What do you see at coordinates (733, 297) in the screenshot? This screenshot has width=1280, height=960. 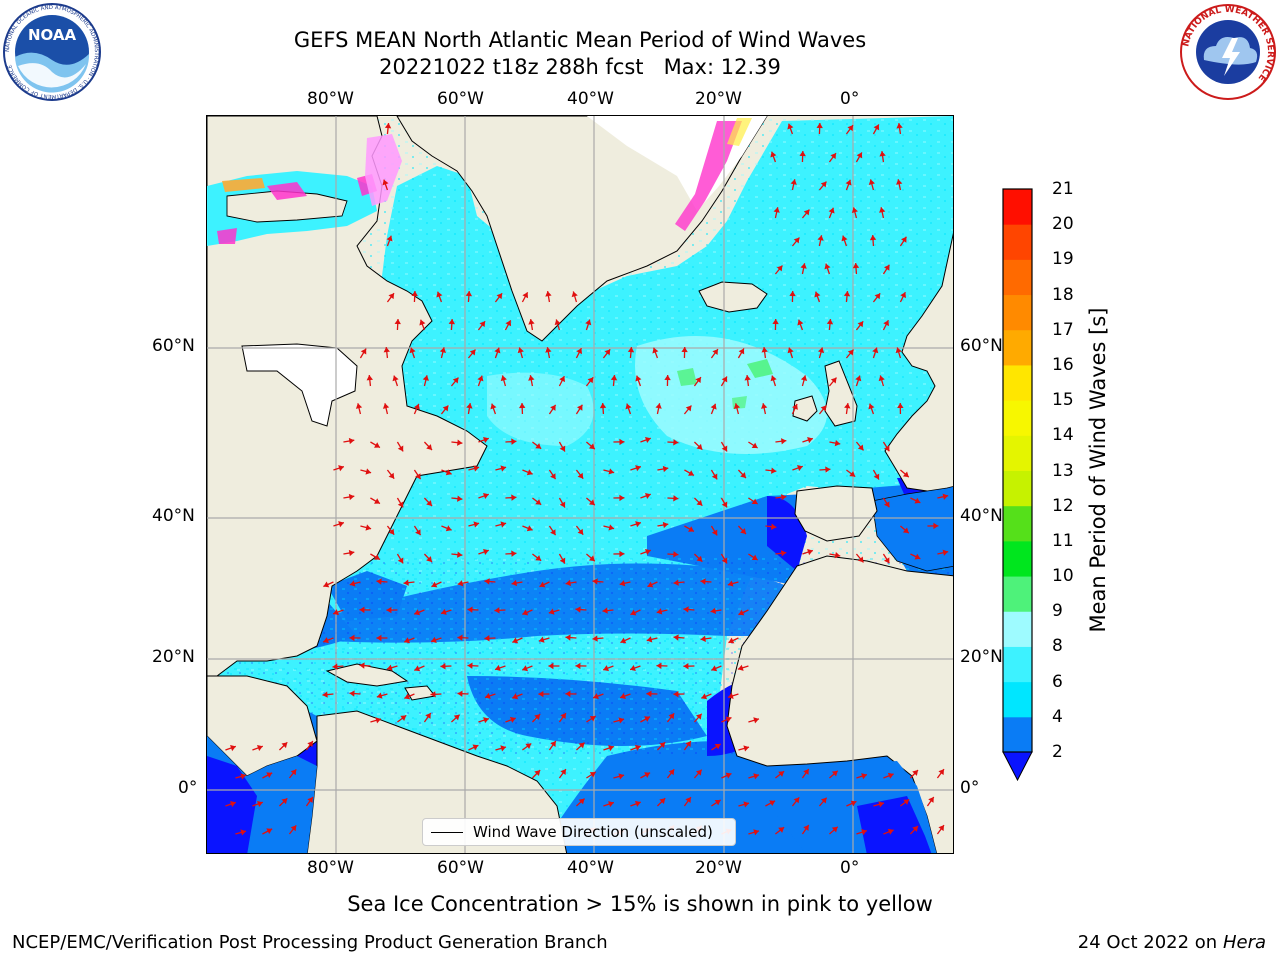 I see `land-iceland` at bounding box center [733, 297].